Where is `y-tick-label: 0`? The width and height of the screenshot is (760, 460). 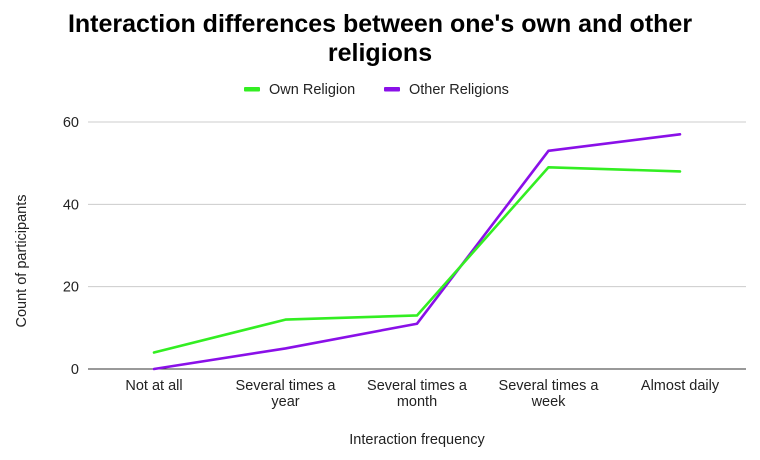 y-tick-label: 0 is located at coordinates (75, 370).